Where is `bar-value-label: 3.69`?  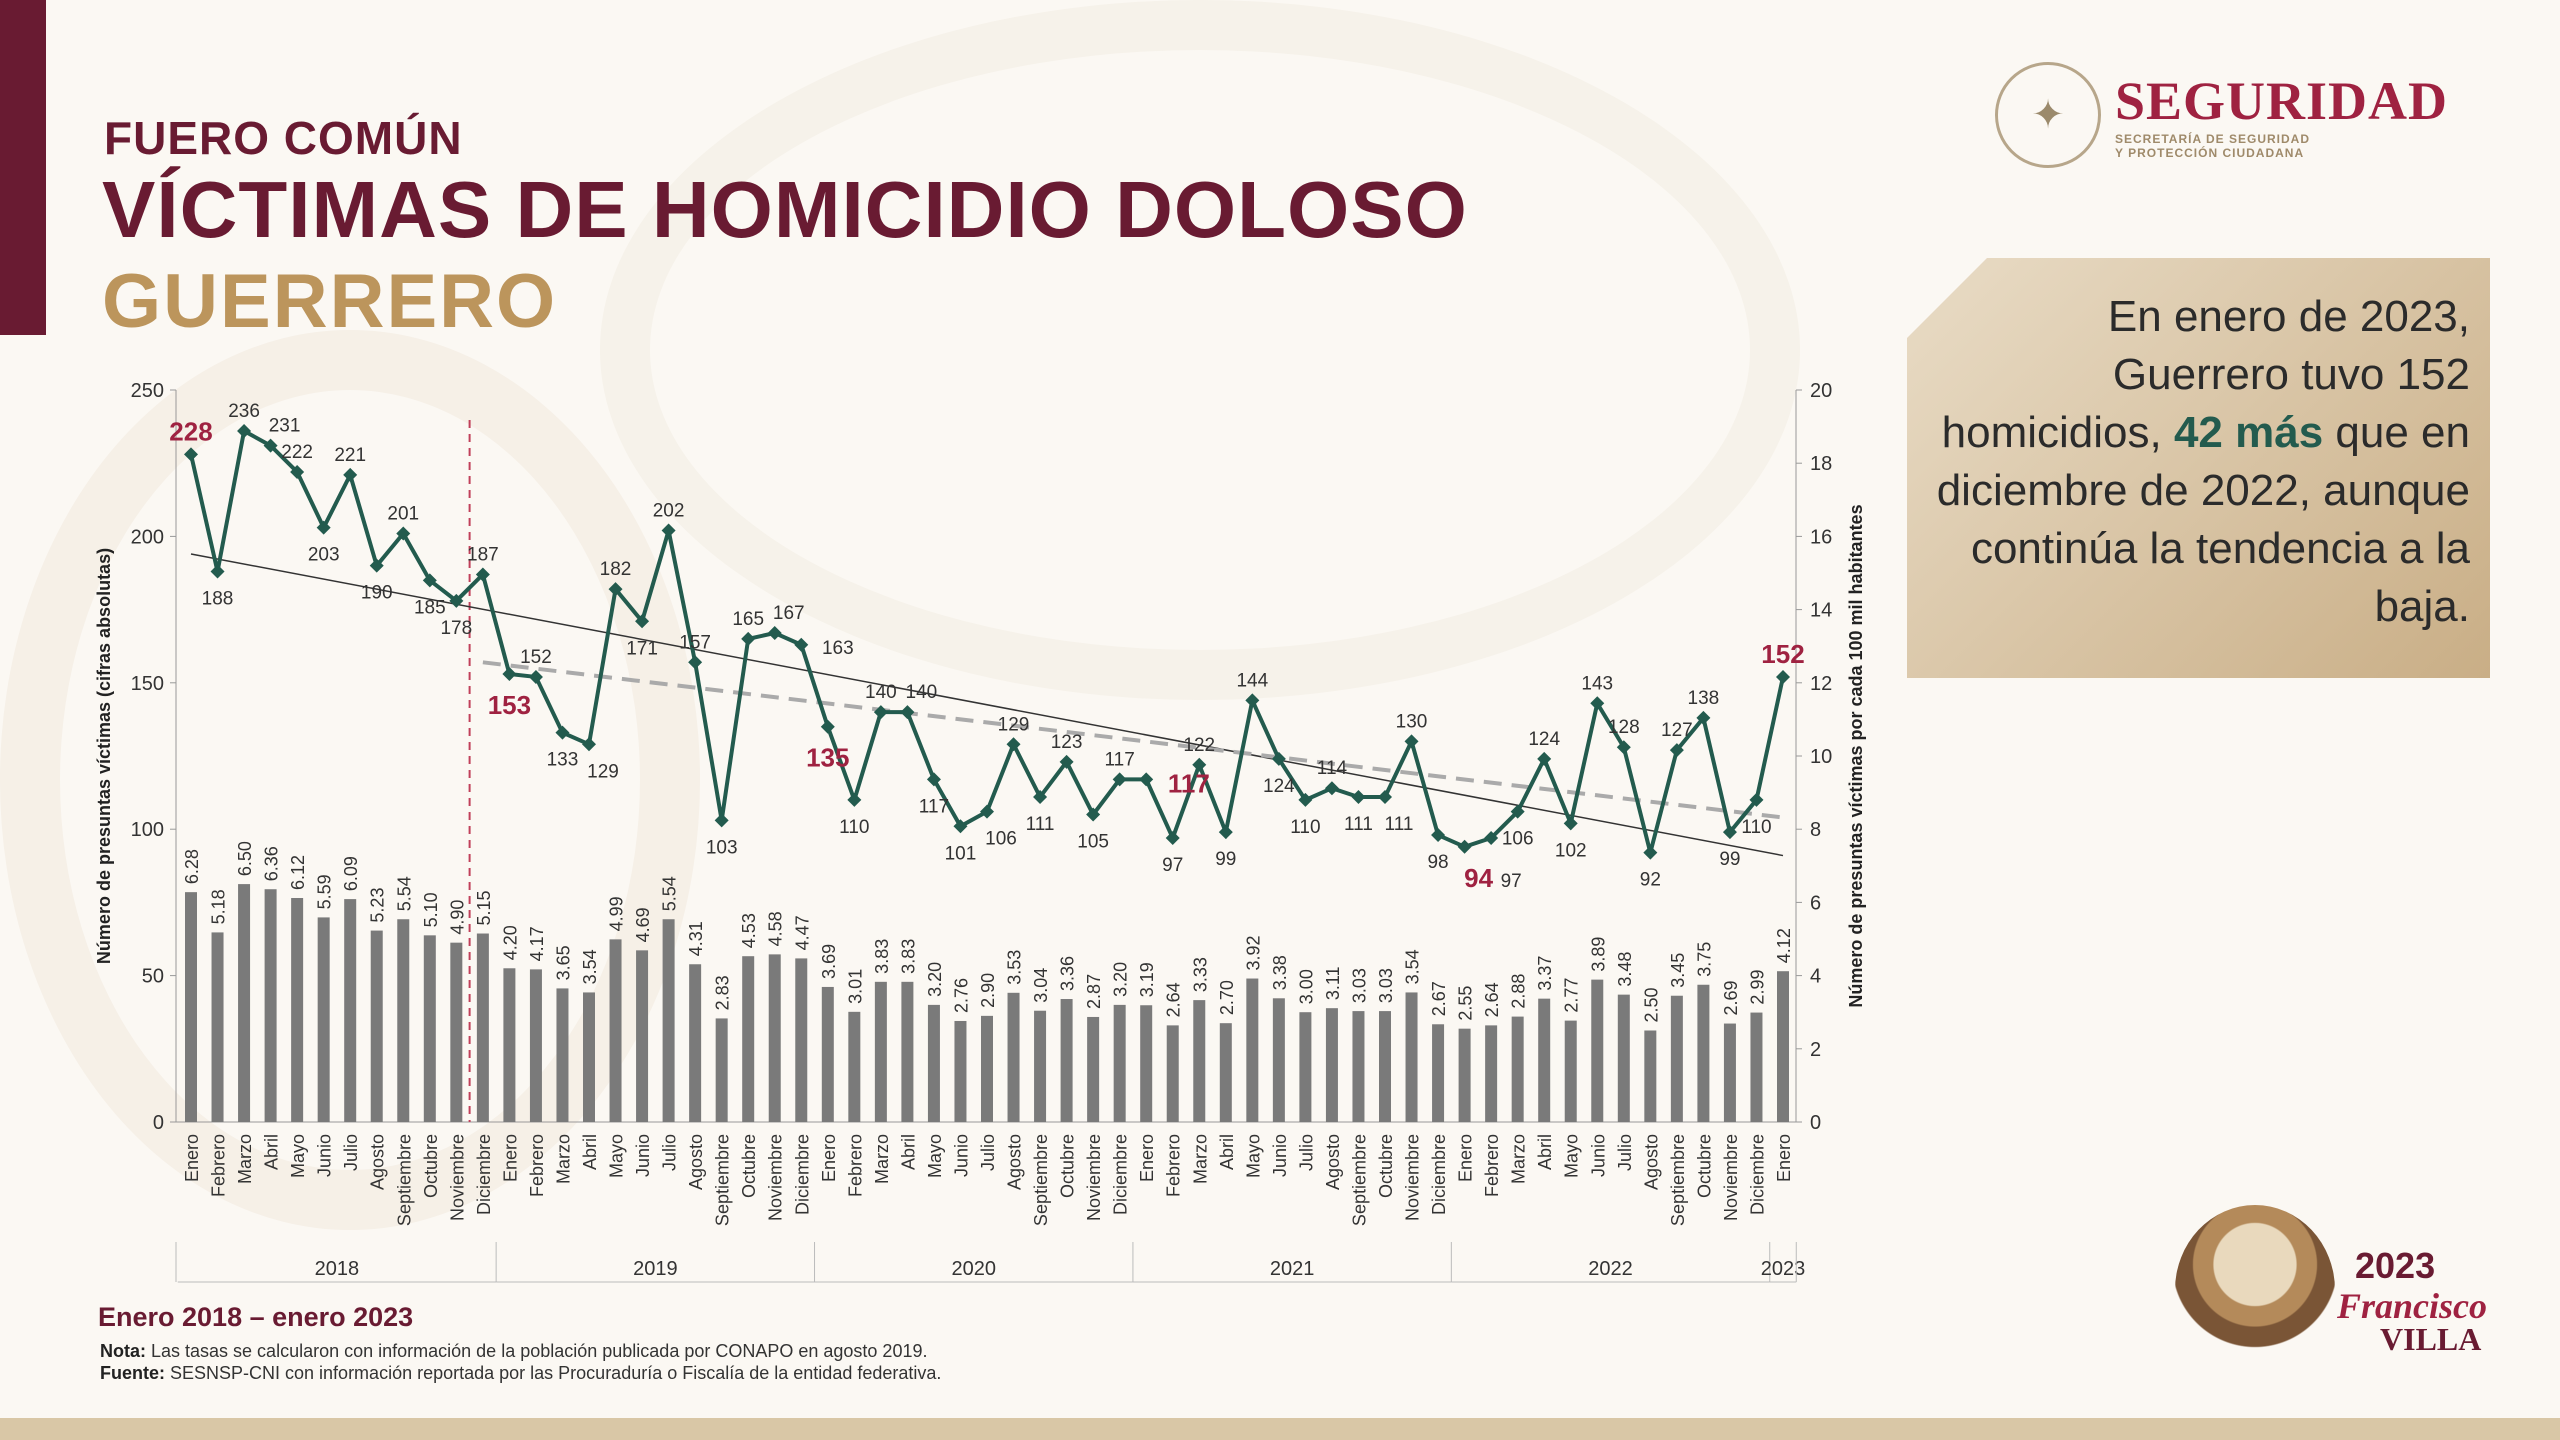 bar-value-label: 3.69 is located at coordinates (829, 961).